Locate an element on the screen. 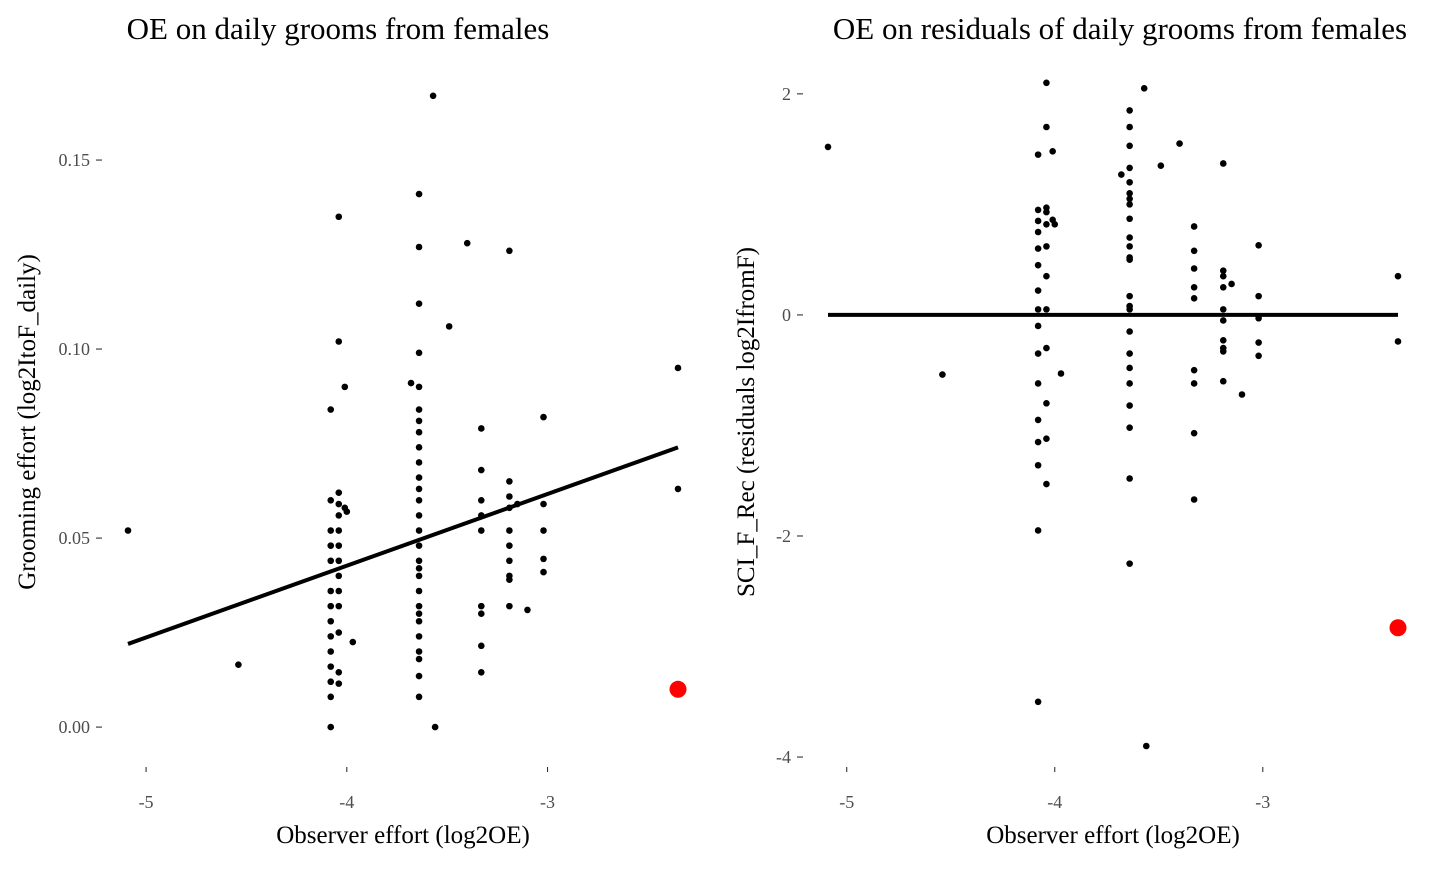 The image size is (1440, 869). y-axis-title: Grooming effort (log2ItoF_daily) is located at coordinates (27, 422).